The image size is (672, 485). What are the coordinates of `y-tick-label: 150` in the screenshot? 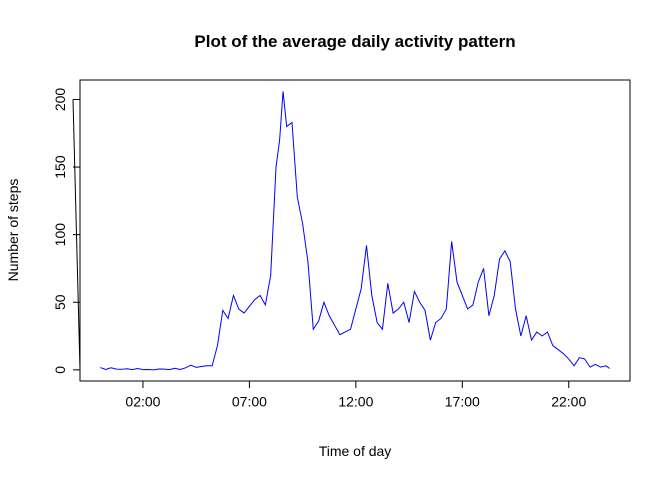 It's located at (60, 167).